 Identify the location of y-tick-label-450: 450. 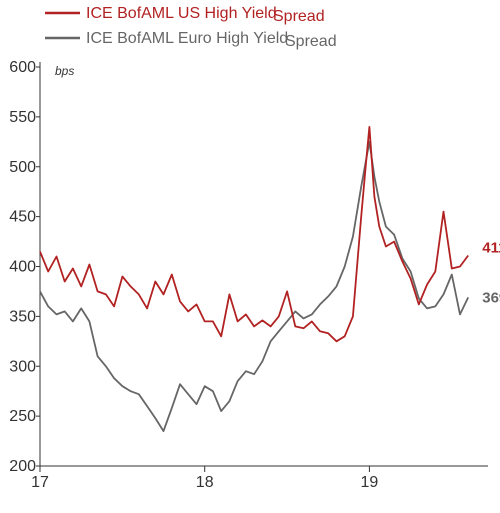
(22, 217).